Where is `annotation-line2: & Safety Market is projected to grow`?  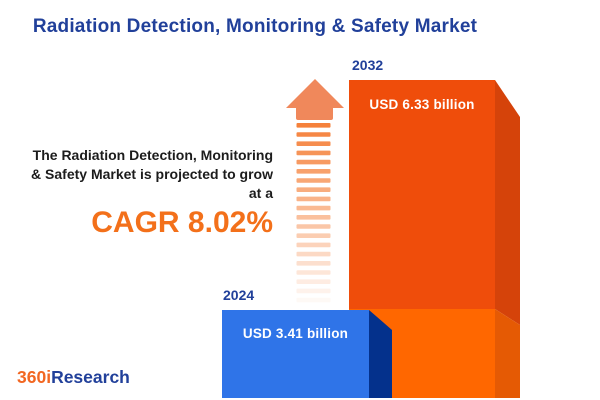 annotation-line2: & Safety Market is projected to grow is located at coordinates (152, 174).